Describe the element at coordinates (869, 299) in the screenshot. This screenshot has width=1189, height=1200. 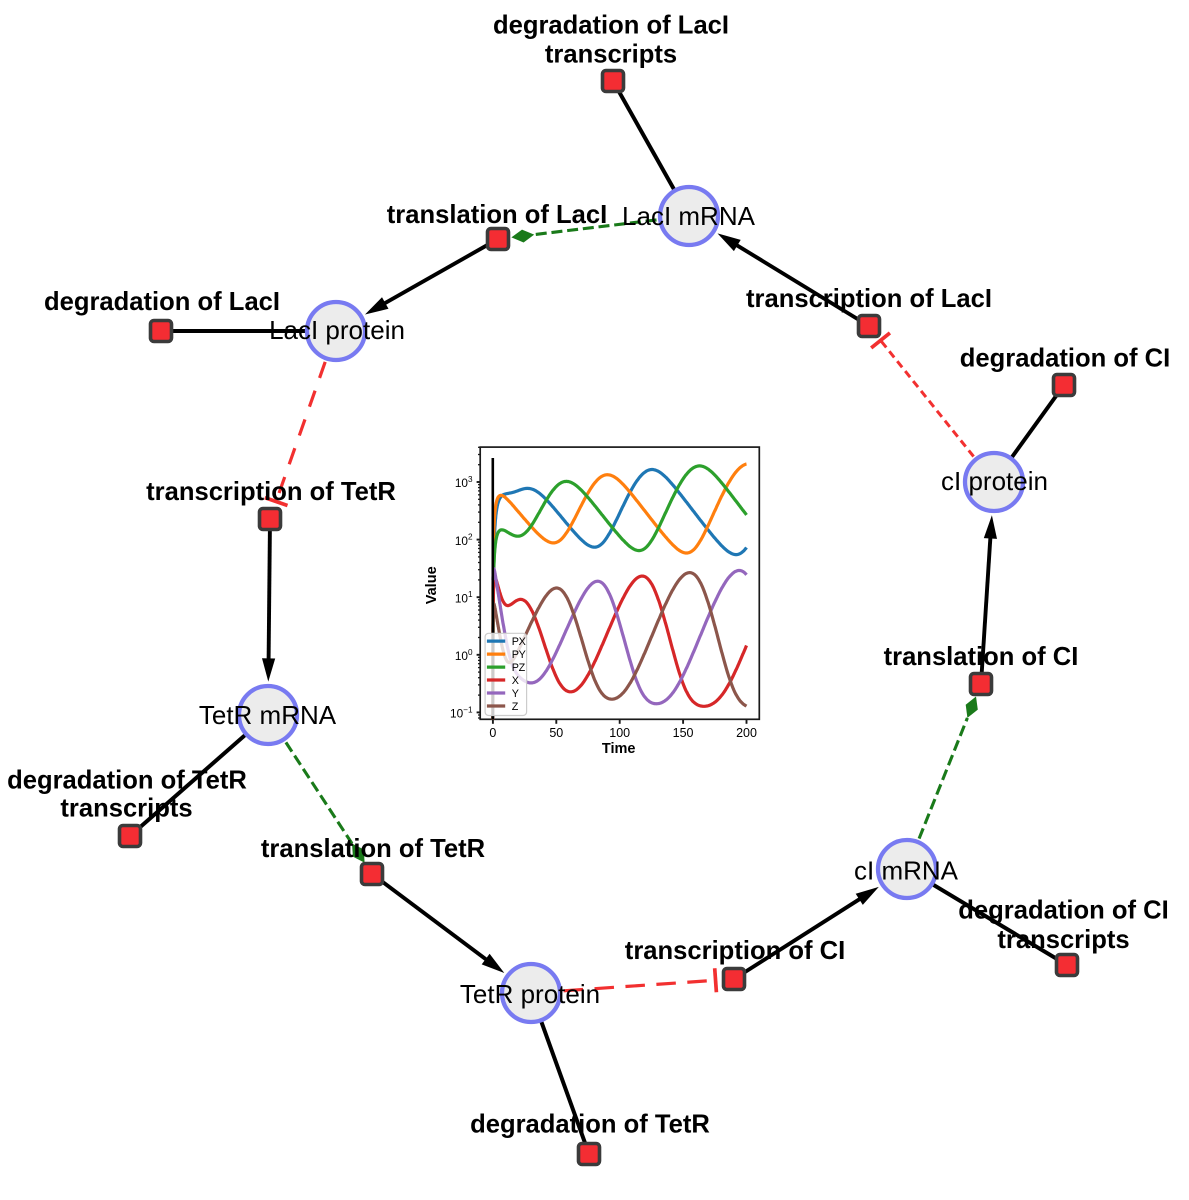
I see `svg-text: transcription of LacI` at that location.